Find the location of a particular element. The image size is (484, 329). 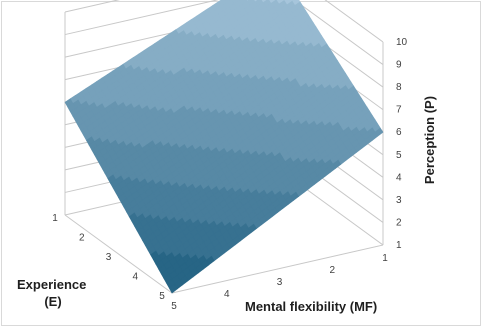

z-tick-label: 5 is located at coordinates (399, 155).